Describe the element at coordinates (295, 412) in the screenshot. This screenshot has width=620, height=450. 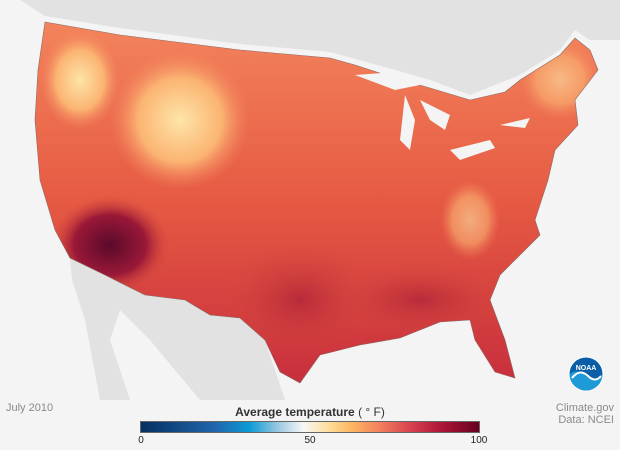
I see `legend-variable: Average temperature` at that location.